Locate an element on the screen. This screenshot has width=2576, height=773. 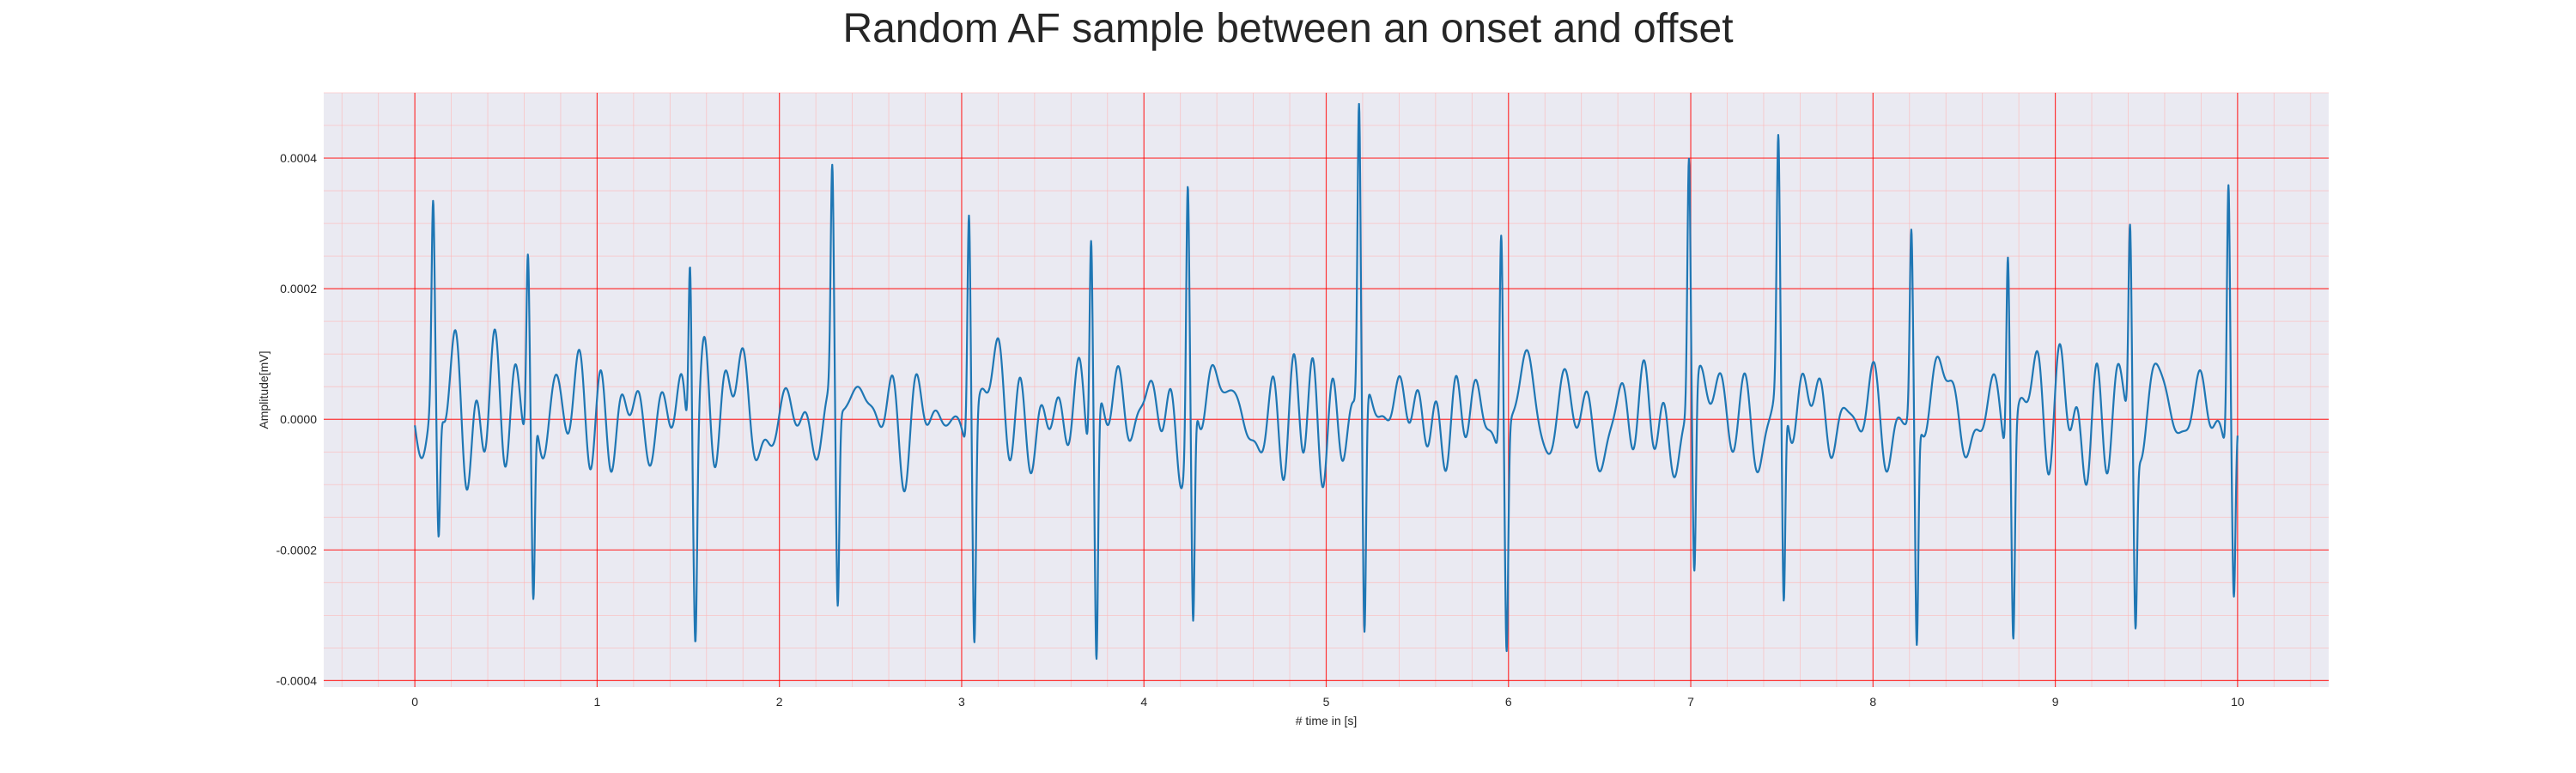
x-tick-label: 10 is located at coordinates (2238, 702).